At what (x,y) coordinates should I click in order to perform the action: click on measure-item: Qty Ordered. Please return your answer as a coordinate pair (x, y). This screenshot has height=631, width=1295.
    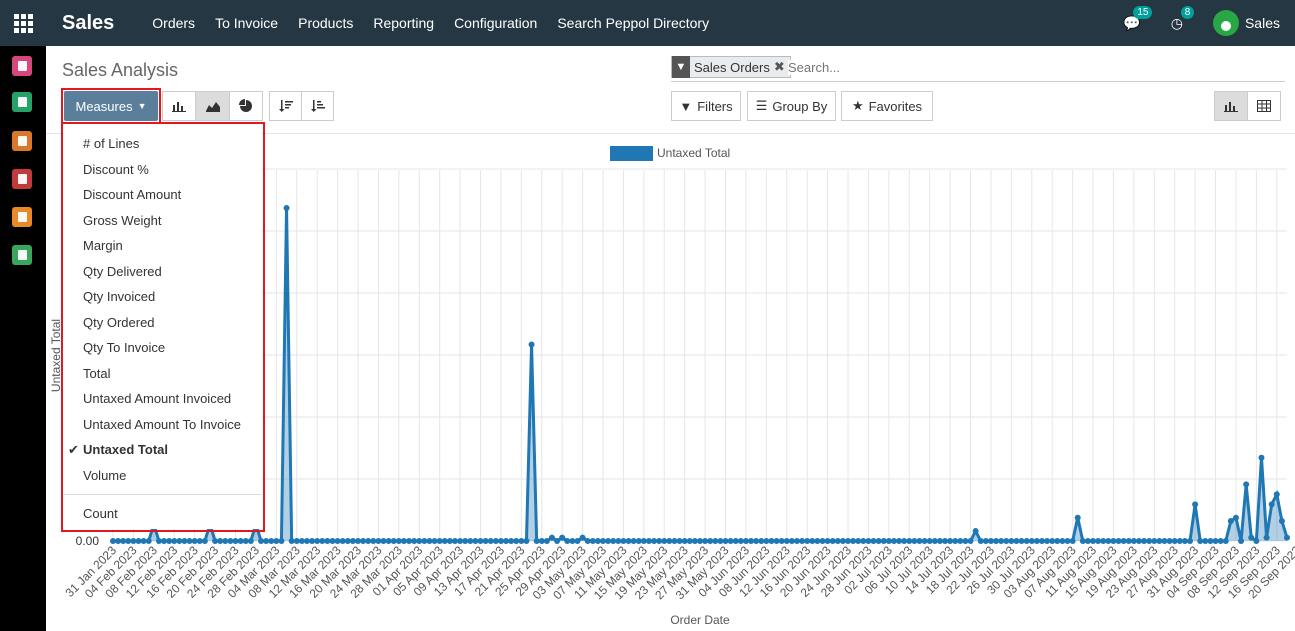
    Looking at the image, I should click on (119, 322).